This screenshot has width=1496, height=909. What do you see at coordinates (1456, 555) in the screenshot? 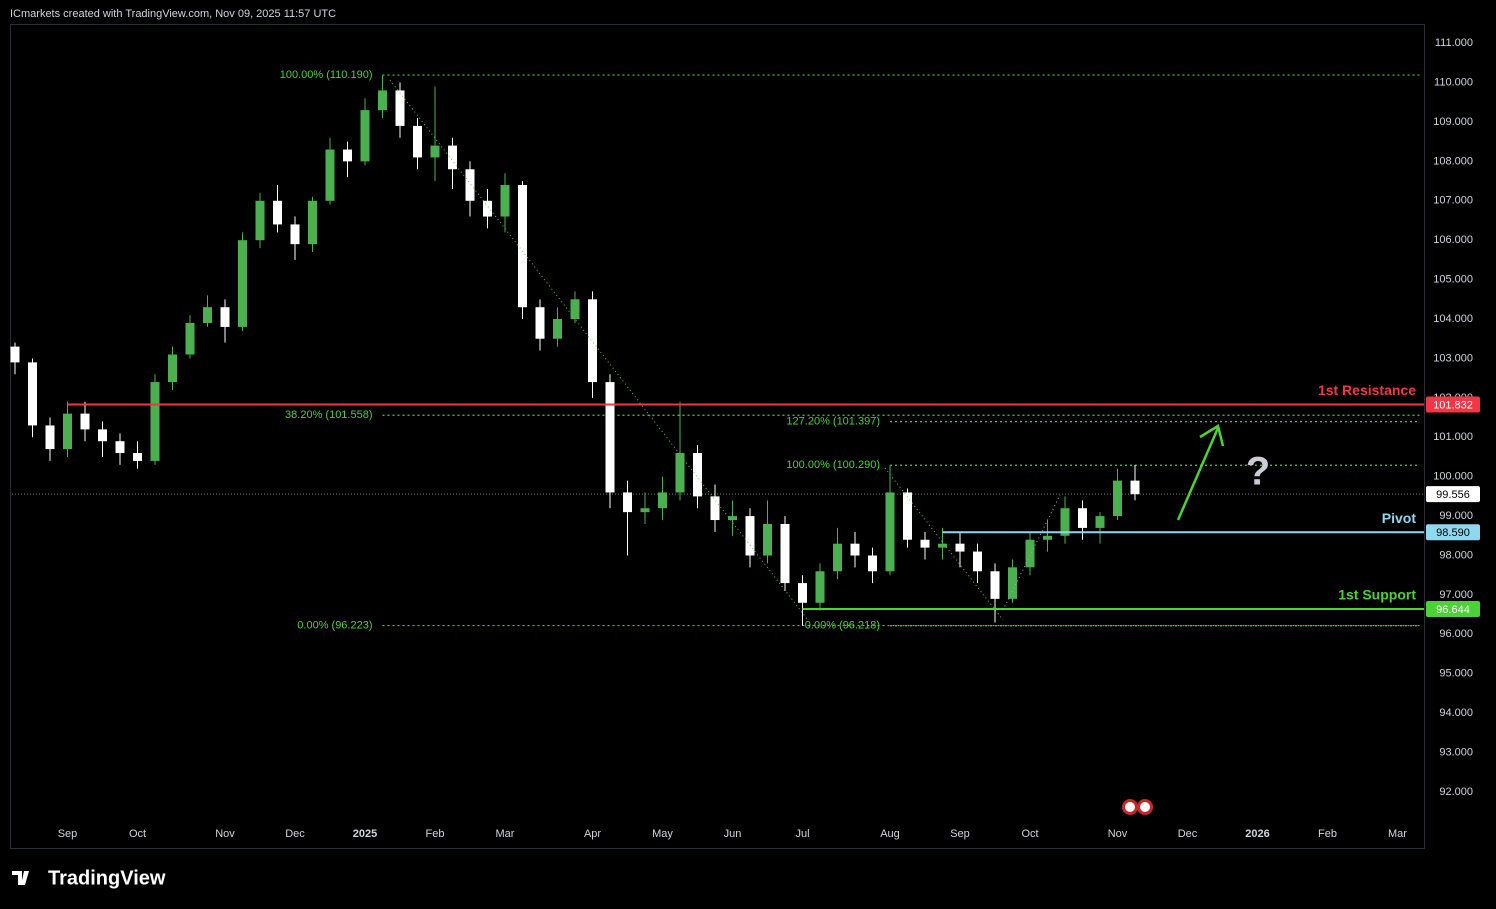
I see `y-tick-label: 98.000` at bounding box center [1456, 555].